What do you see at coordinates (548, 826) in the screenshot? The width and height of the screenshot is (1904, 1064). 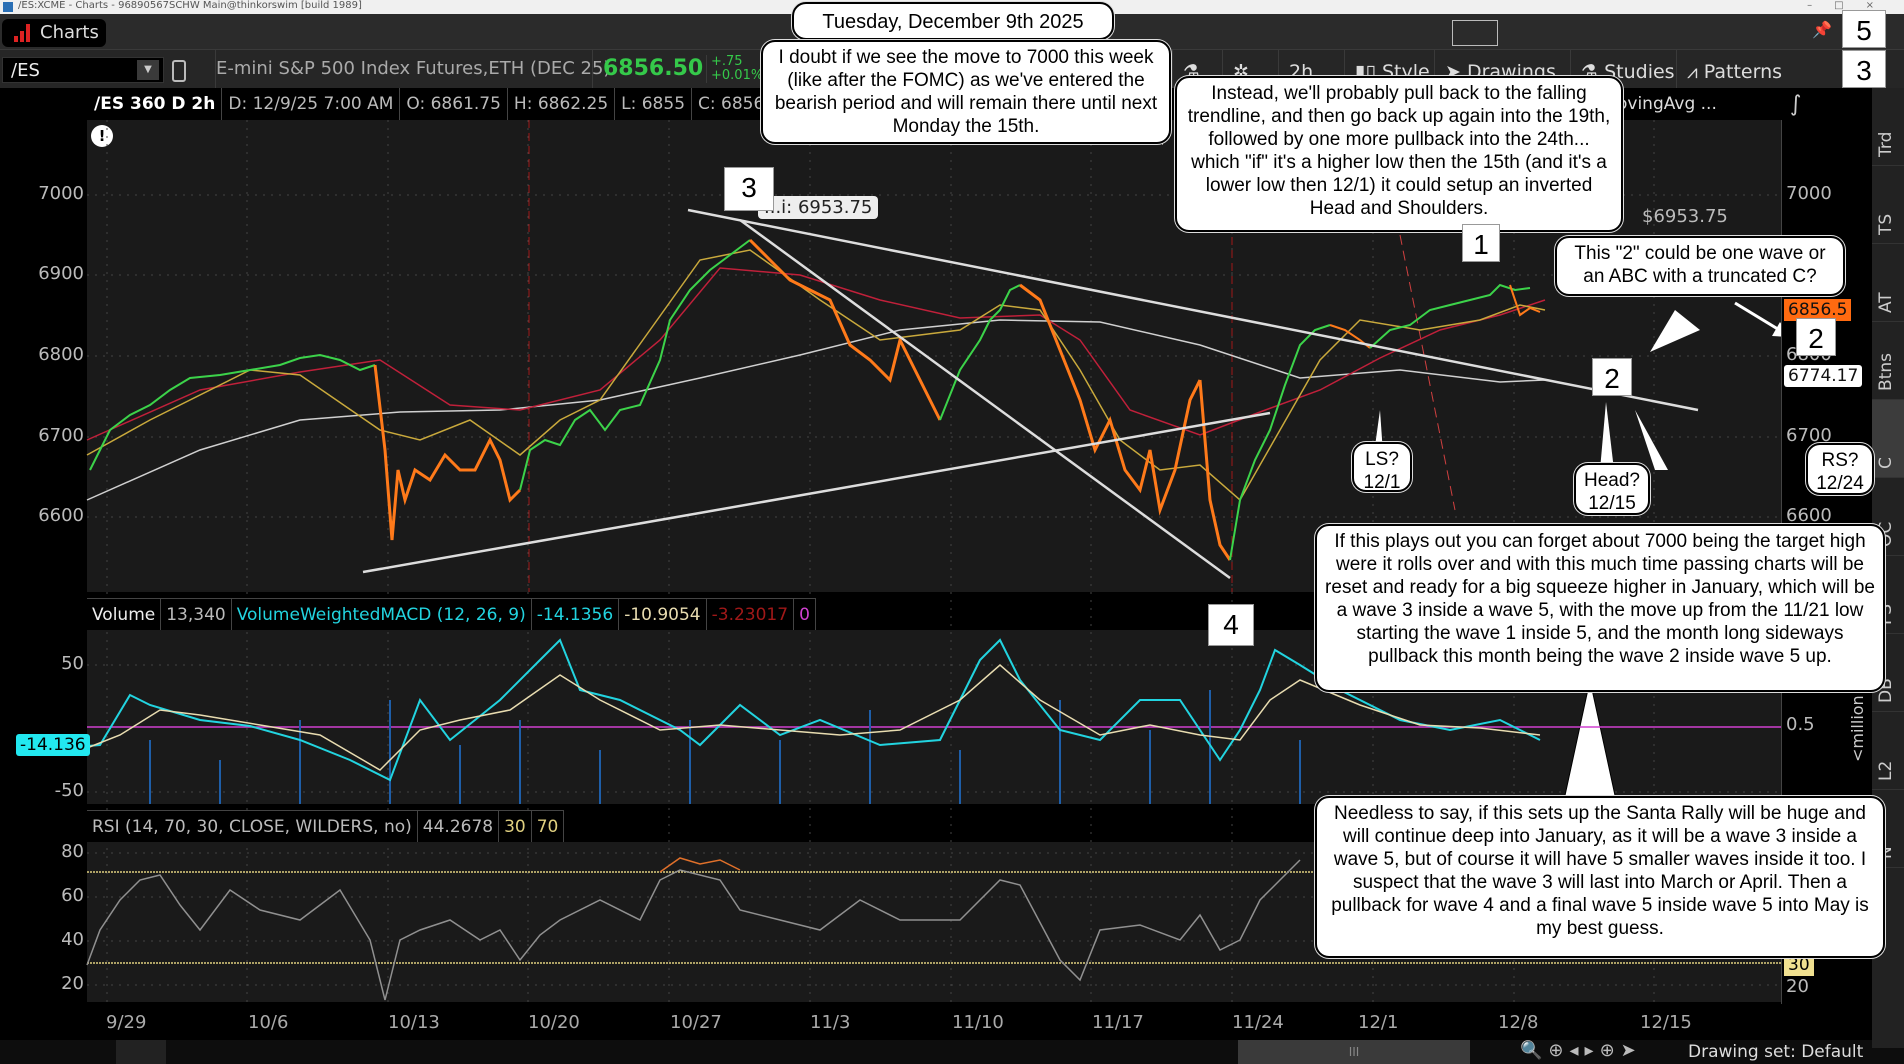 I see `rsi-overbought: 70` at bounding box center [548, 826].